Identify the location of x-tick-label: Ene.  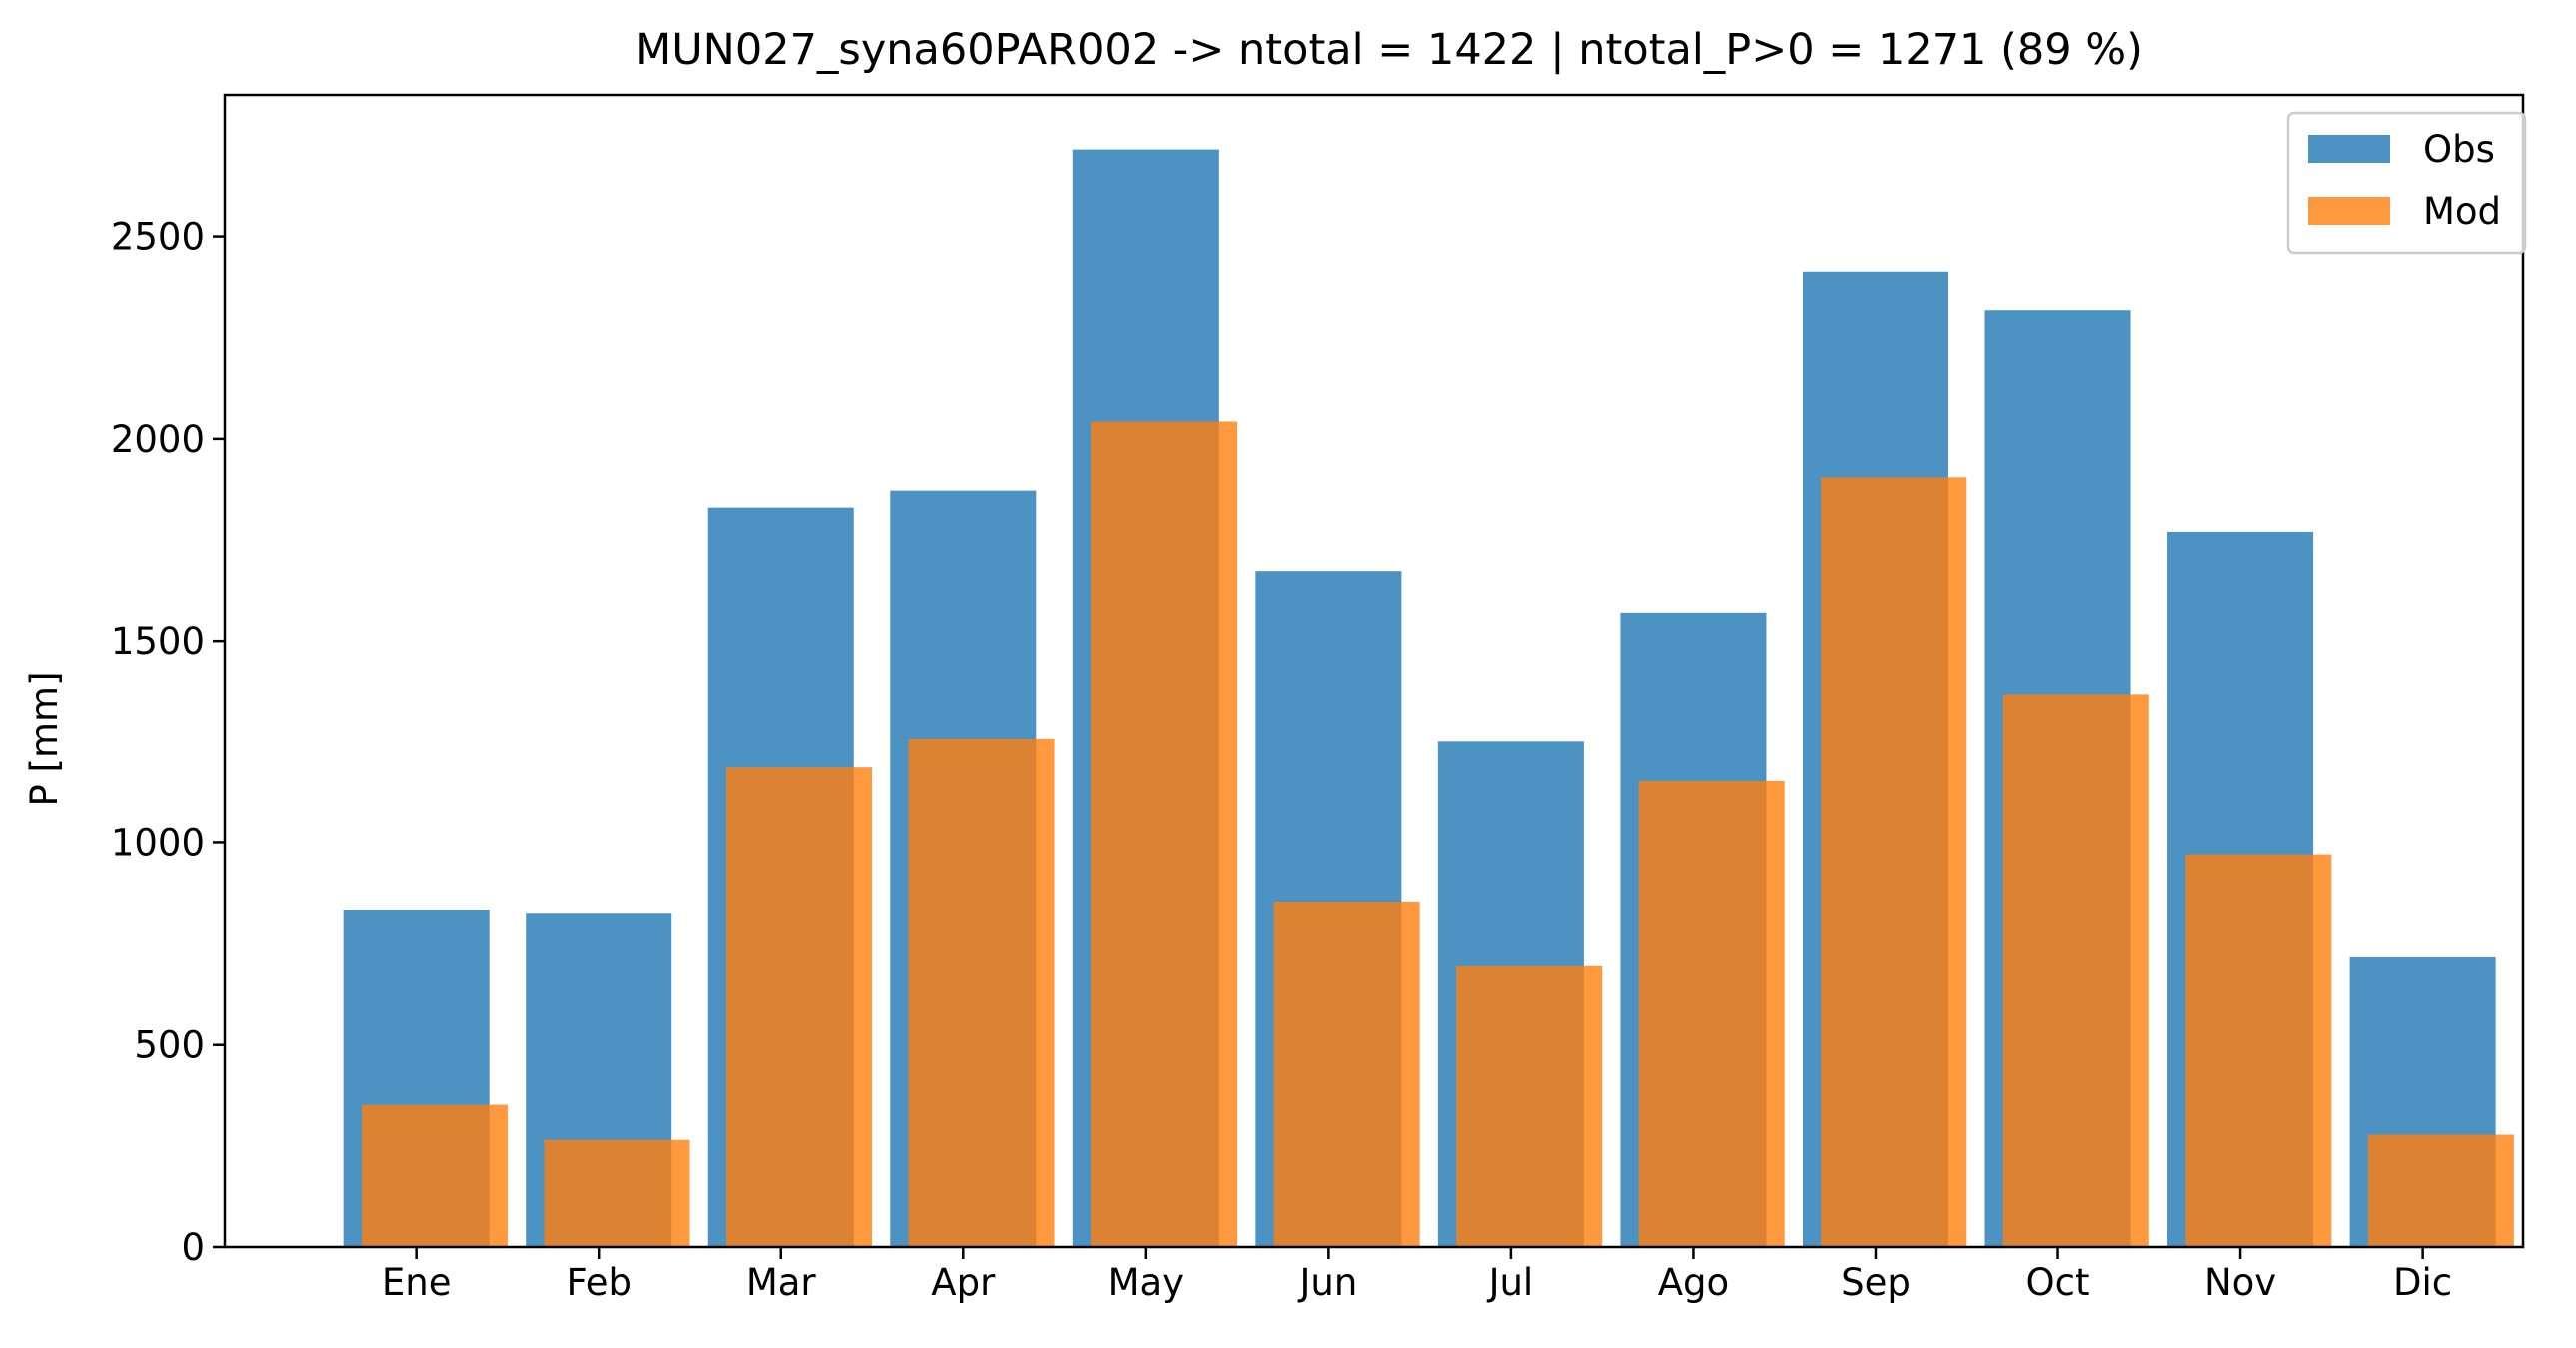
(417, 1283).